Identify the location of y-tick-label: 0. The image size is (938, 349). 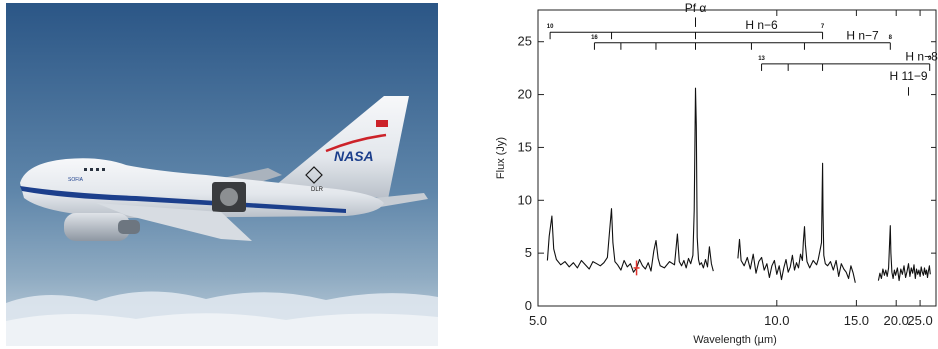
(528, 305).